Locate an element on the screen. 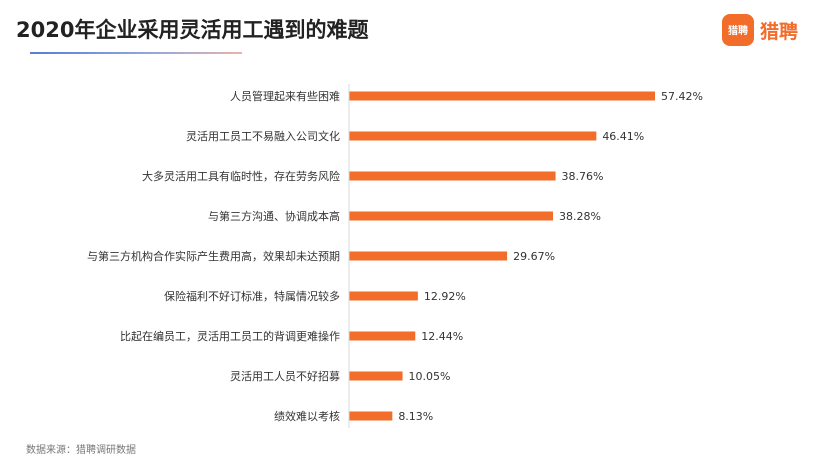 The width and height of the screenshot is (832, 468). brand-logo: 猎聘 猎聘 is located at coordinates (760, 30).